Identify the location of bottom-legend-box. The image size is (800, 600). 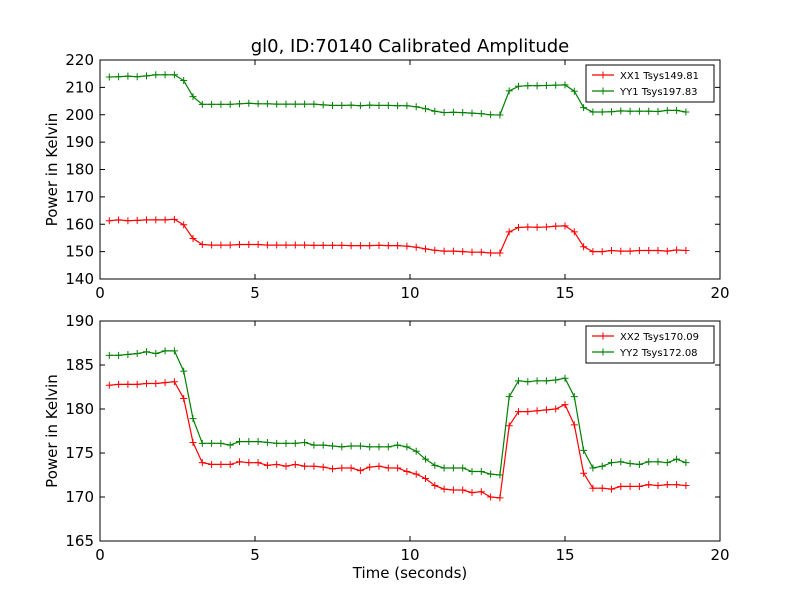
(650, 344).